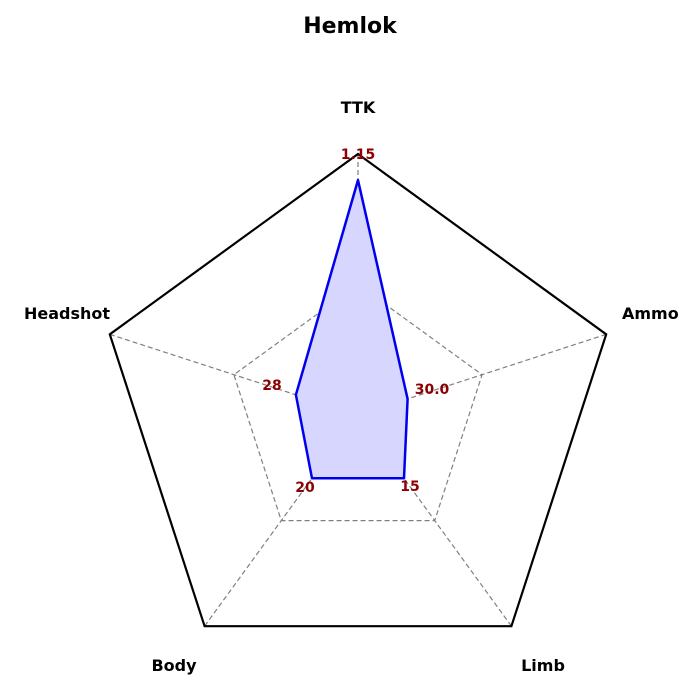 The image size is (700, 700). I want to click on value-label-body: 20, so click(305, 488).